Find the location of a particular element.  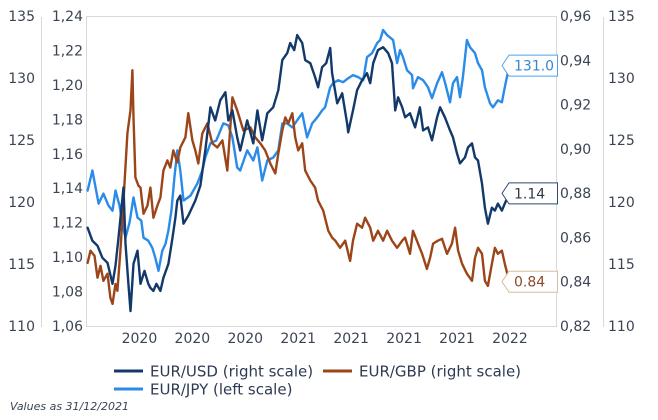

y-tick-label-y-inner-right: 0,94 is located at coordinates (575, 61).